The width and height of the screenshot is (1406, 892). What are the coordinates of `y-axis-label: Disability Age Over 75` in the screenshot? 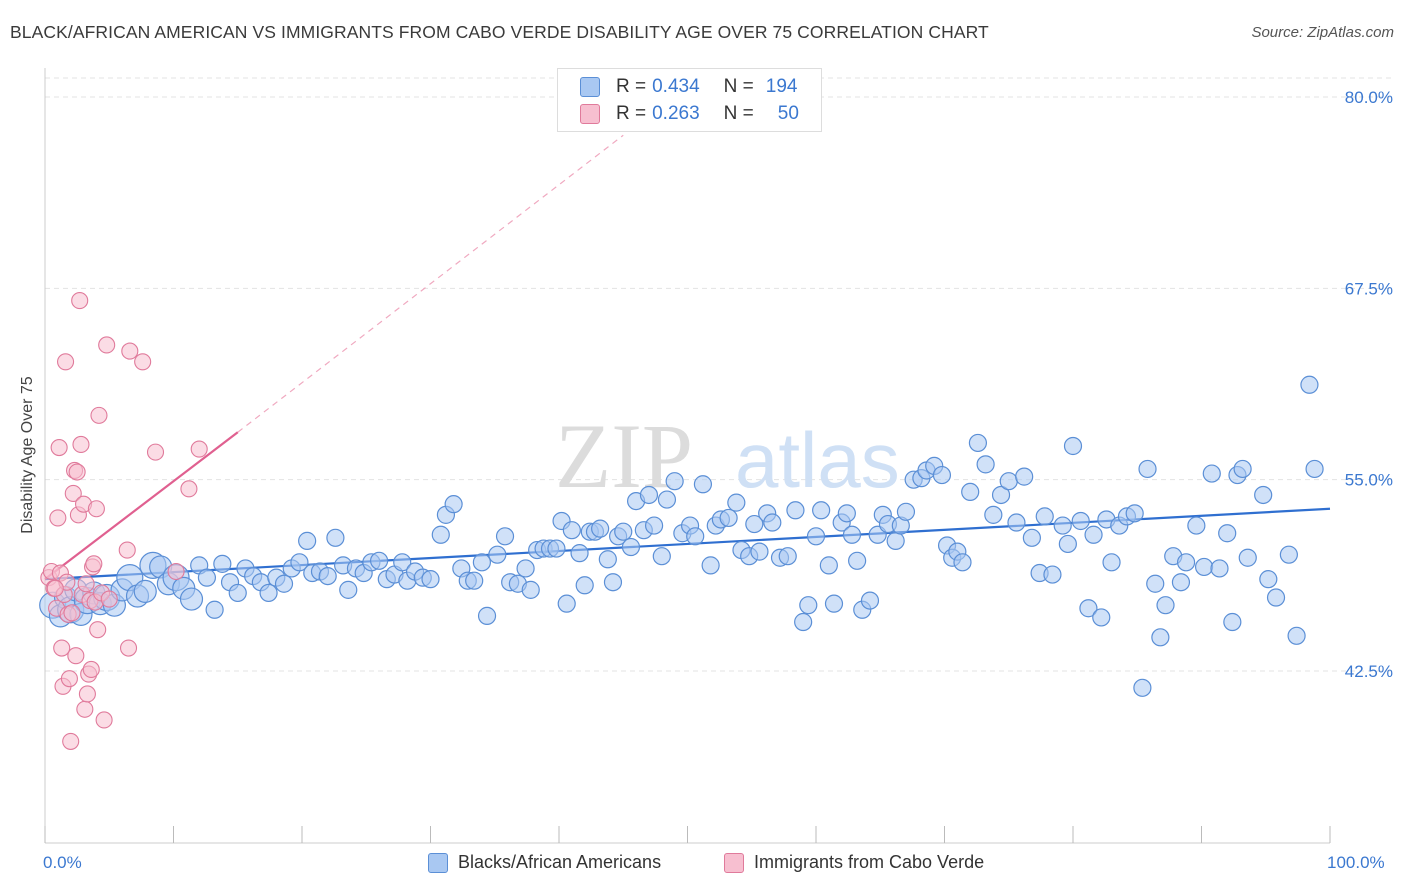 It's located at (27, 455).